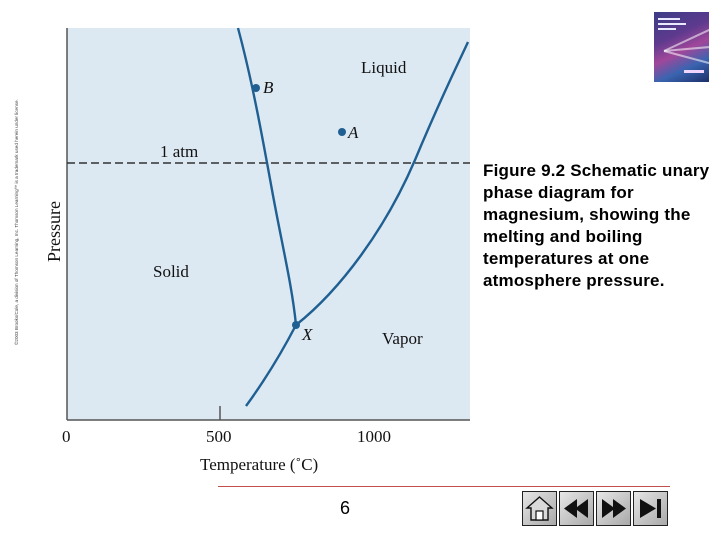  I want to click on end-icon, so click(650, 508).